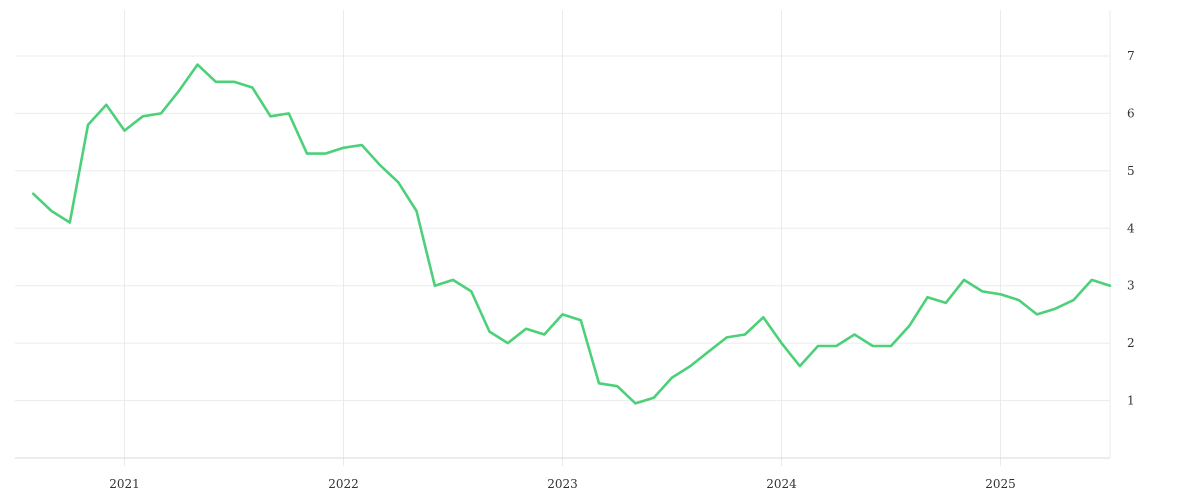  What do you see at coordinates (1131, 286) in the screenshot?
I see `y-tick-label: 3` at bounding box center [1131, 286].